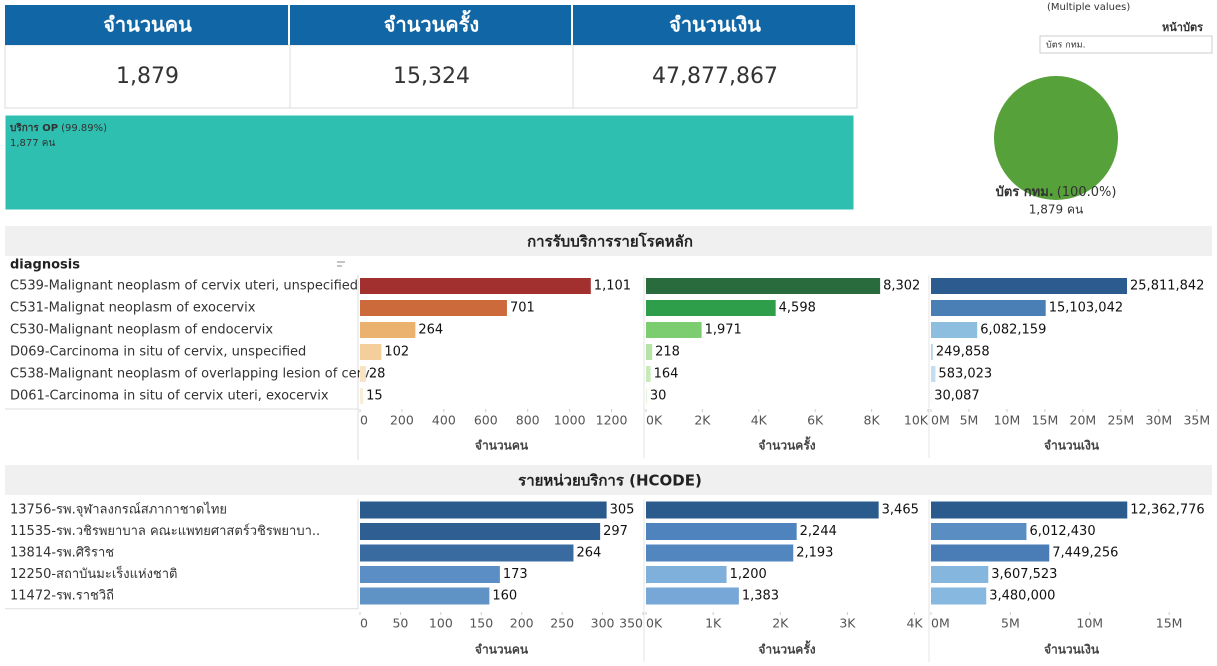 This screenshot has height=666, width=1217. I want to click on row-header: diagnosis, so click(45, 265).